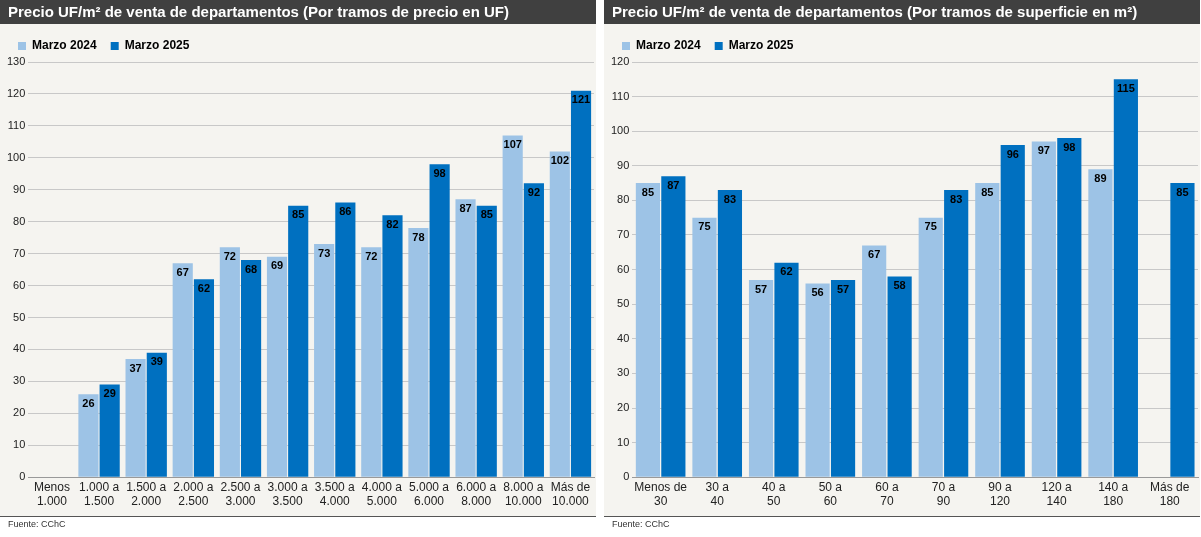 This screenshot has width=1201, height=537. I want to click on x-tick-label: 6.000 a 8.000, so click(476, 494).